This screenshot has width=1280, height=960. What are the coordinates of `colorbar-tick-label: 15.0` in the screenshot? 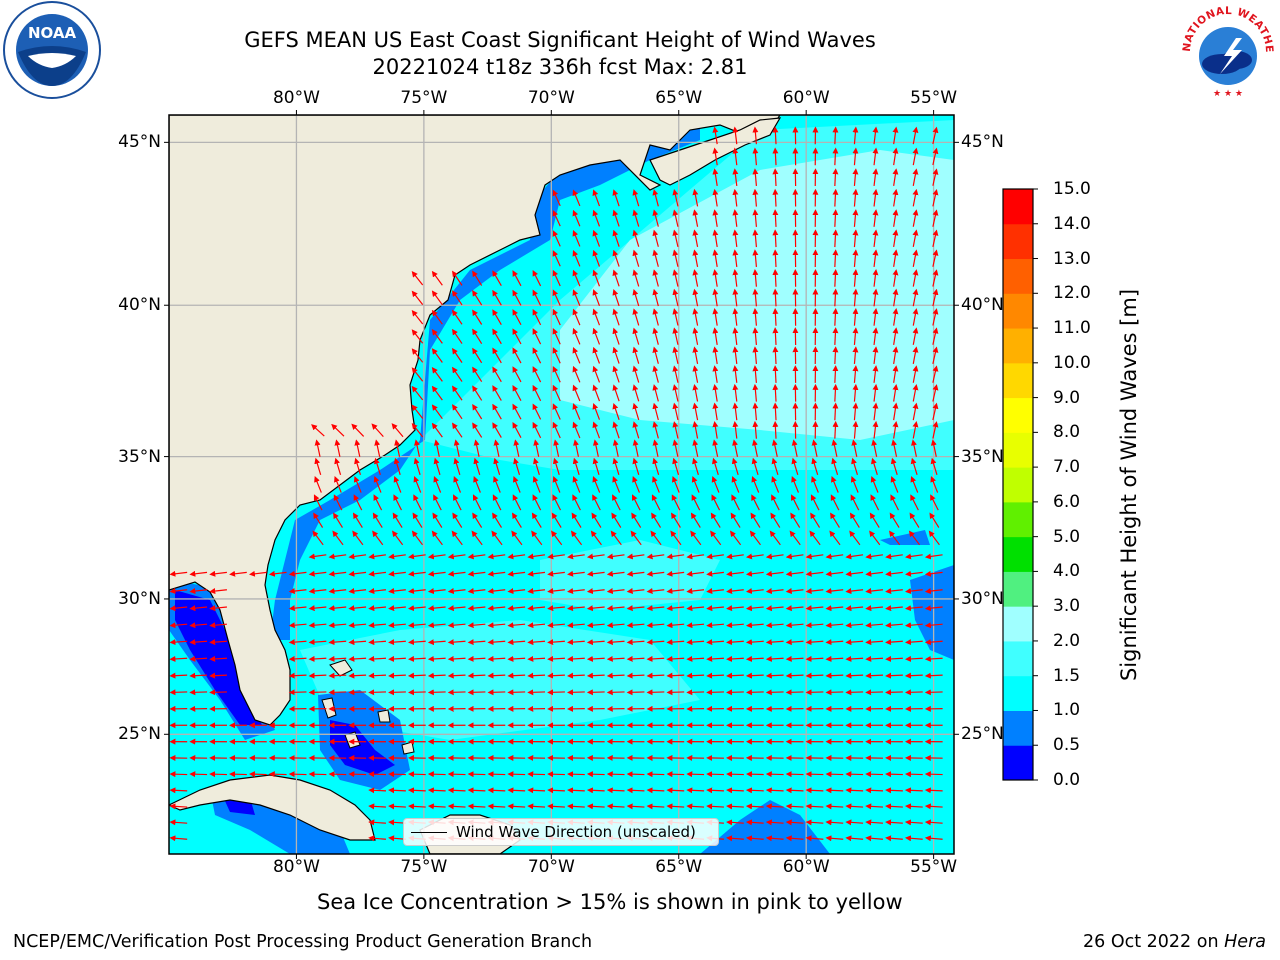 It's located at (1072, 189).